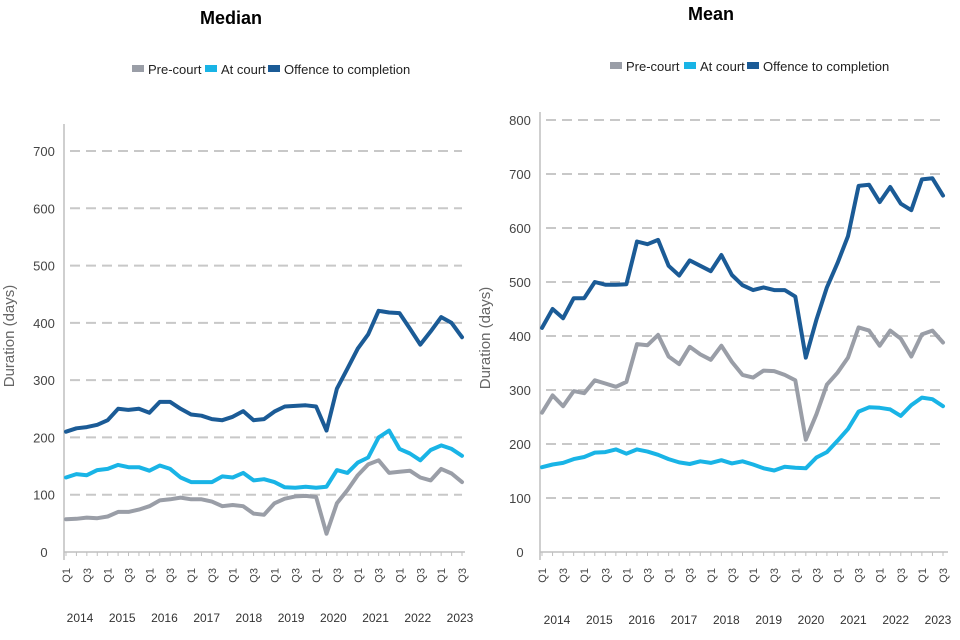  What do you see at coordinates (641, 620) in the screenshot?
I see `mean-x-year-label: 2016` at bounding box center [641, 620].